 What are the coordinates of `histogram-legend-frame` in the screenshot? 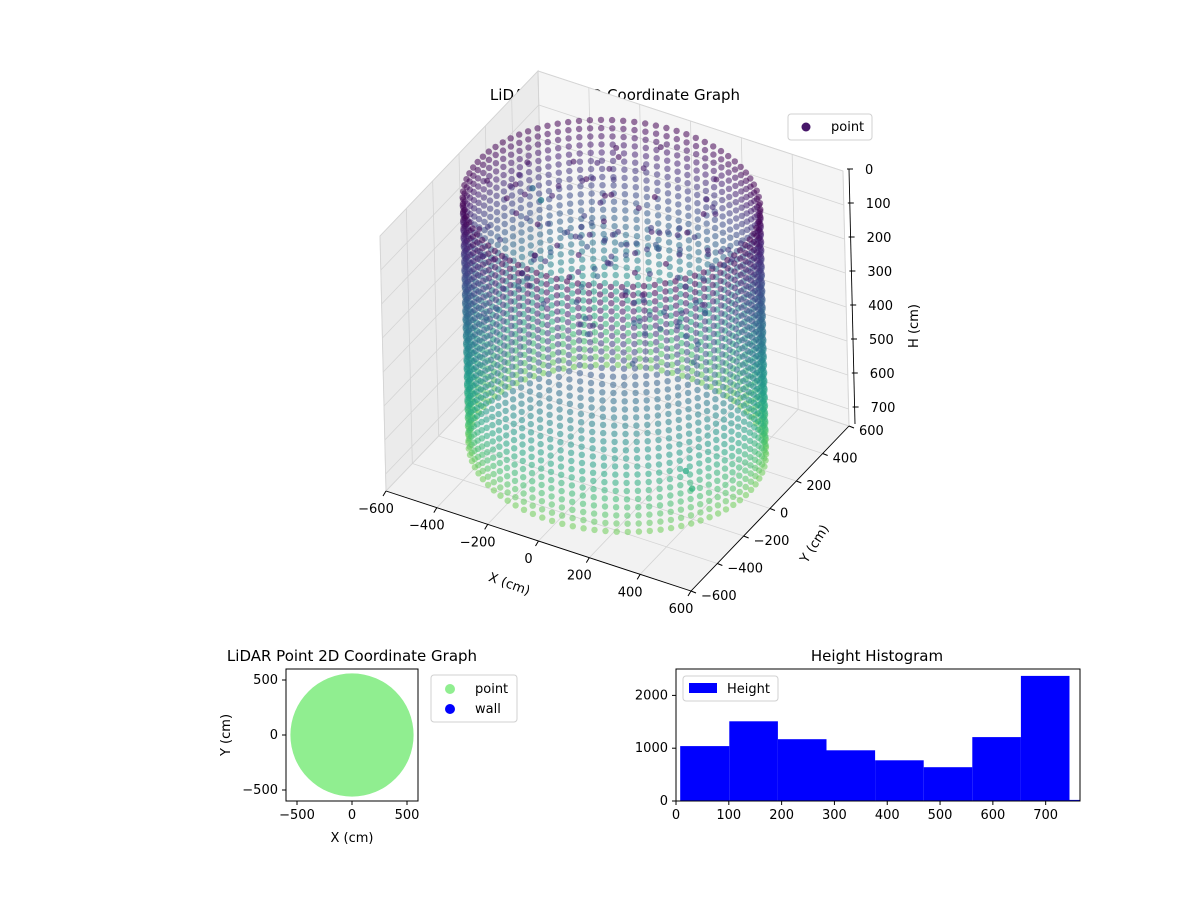 It's located at (730, 688).